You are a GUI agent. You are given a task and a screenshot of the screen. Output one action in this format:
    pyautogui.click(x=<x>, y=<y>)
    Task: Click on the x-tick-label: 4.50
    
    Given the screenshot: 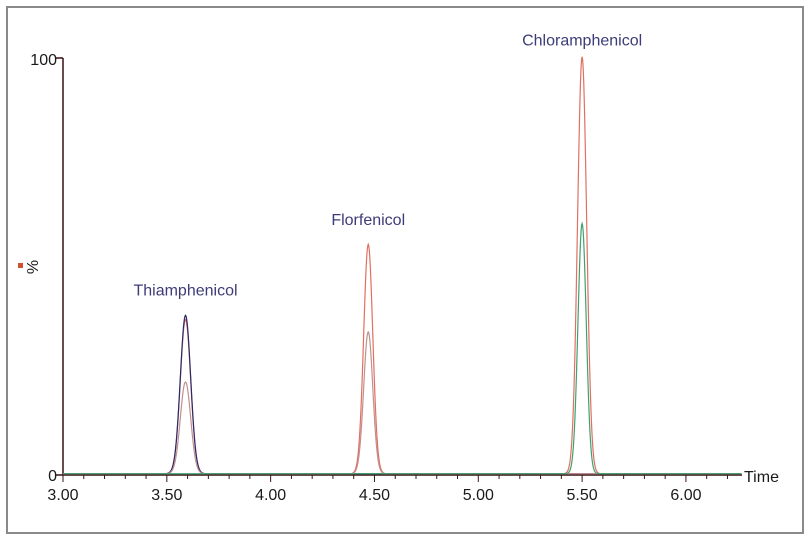 What is the action you would take?
    pyautogui.click(x=374, y=495)
    